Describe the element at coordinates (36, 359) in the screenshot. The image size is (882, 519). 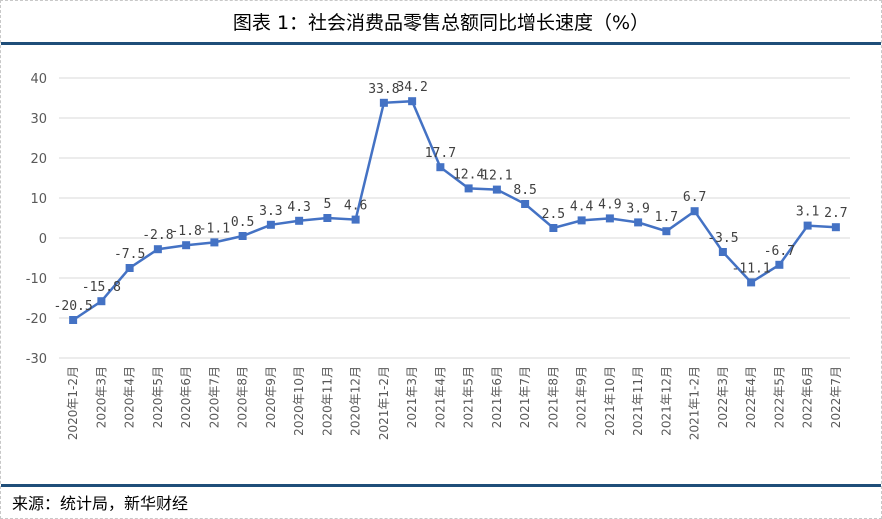
I see `y-tick-label: -30` at that location.